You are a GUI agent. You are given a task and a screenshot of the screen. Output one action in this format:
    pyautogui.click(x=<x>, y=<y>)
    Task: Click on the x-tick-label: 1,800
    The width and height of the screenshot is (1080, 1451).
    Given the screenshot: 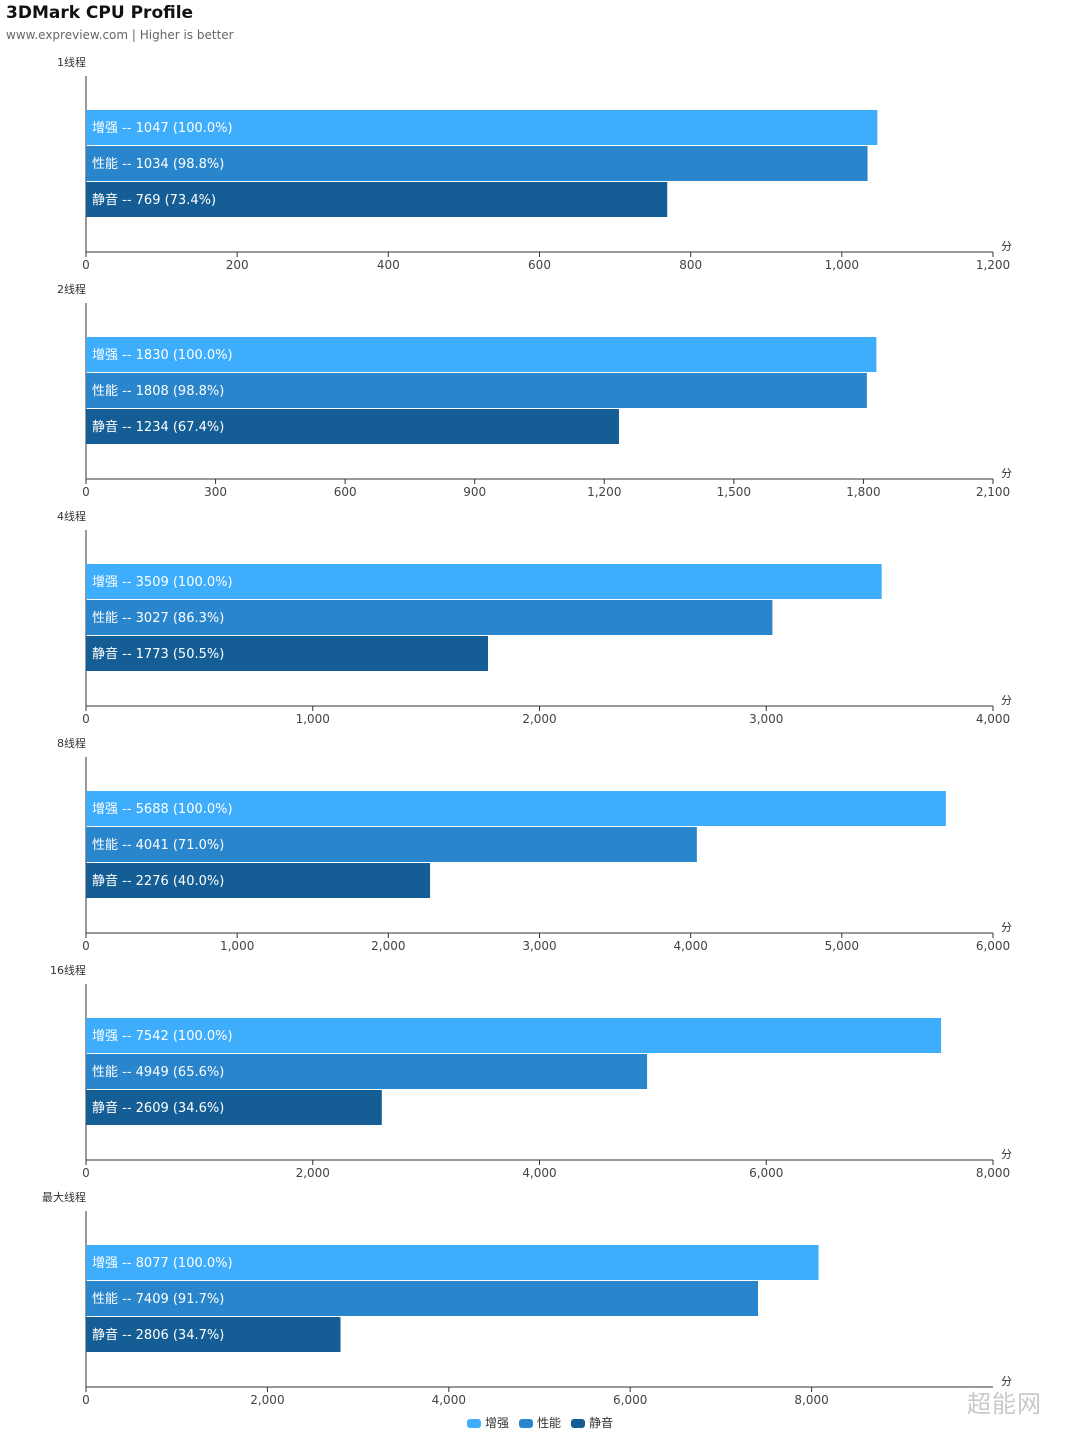 What is the action you would take?
    pyautogui.click(x=863, y=492)
    